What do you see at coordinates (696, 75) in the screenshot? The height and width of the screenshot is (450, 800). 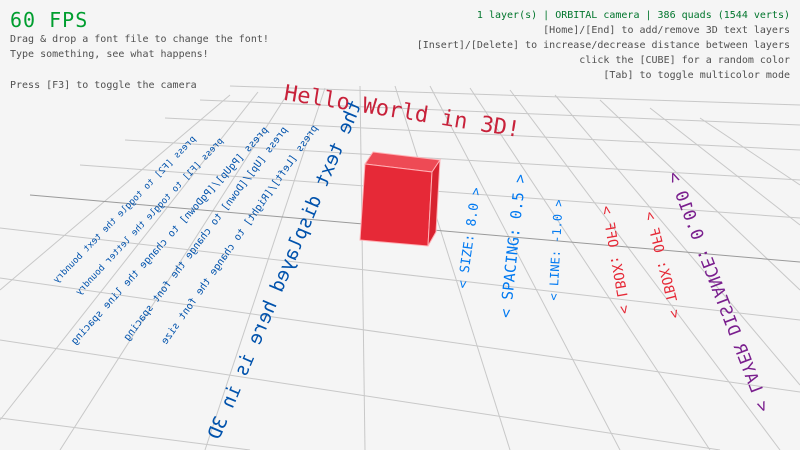 I see `help-multicolor: [Tab] to toggle multicolor mode` at bounding box center [696, 75].